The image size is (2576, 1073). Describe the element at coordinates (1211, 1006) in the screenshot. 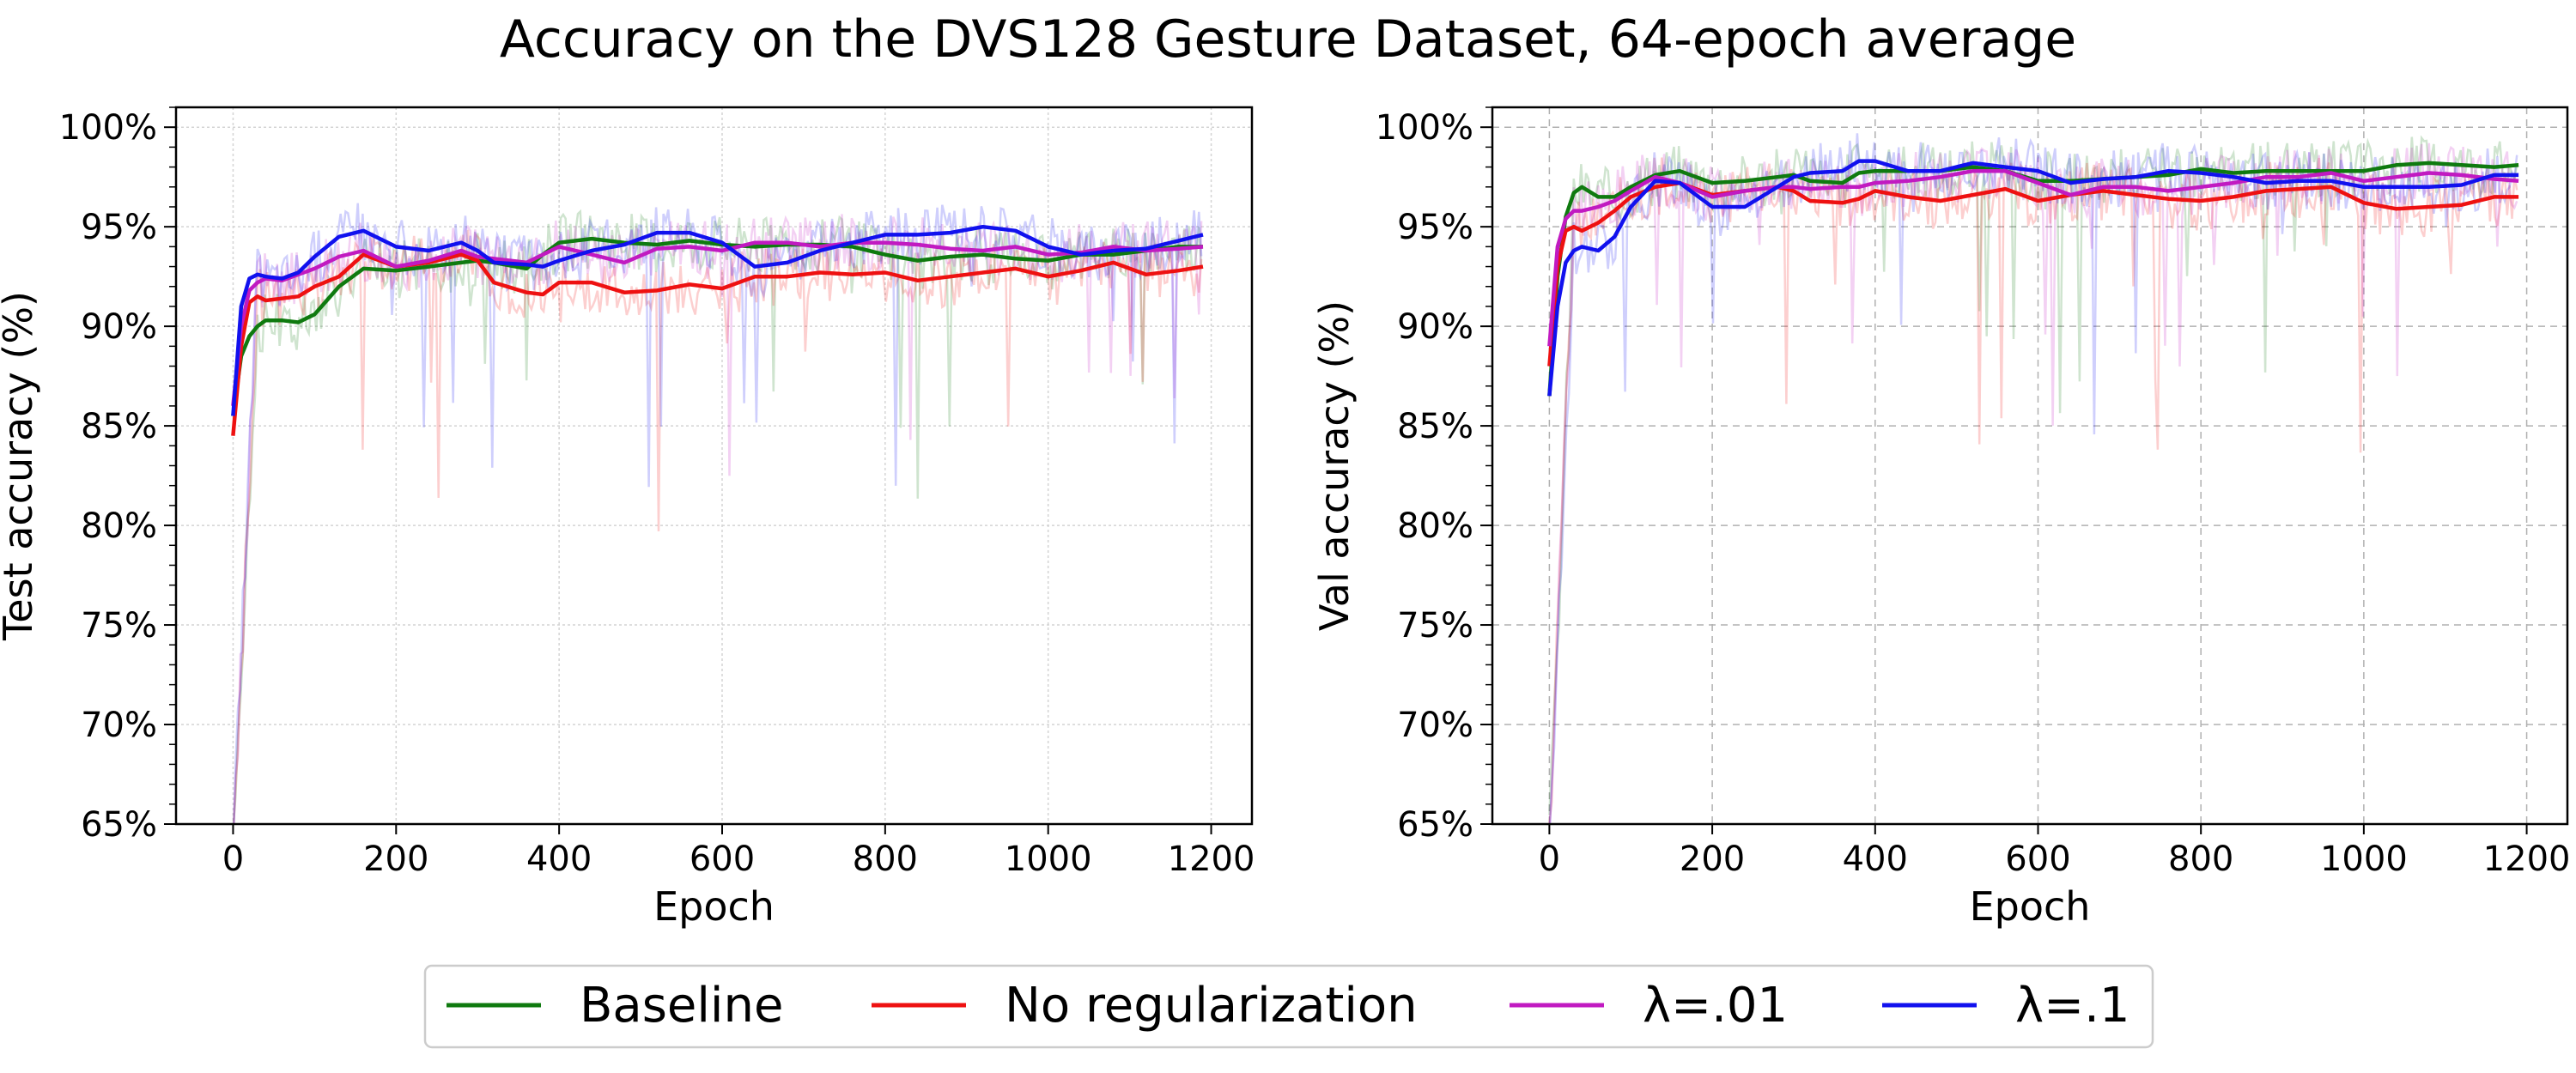

I see `legend-label: No regularization` at that location.